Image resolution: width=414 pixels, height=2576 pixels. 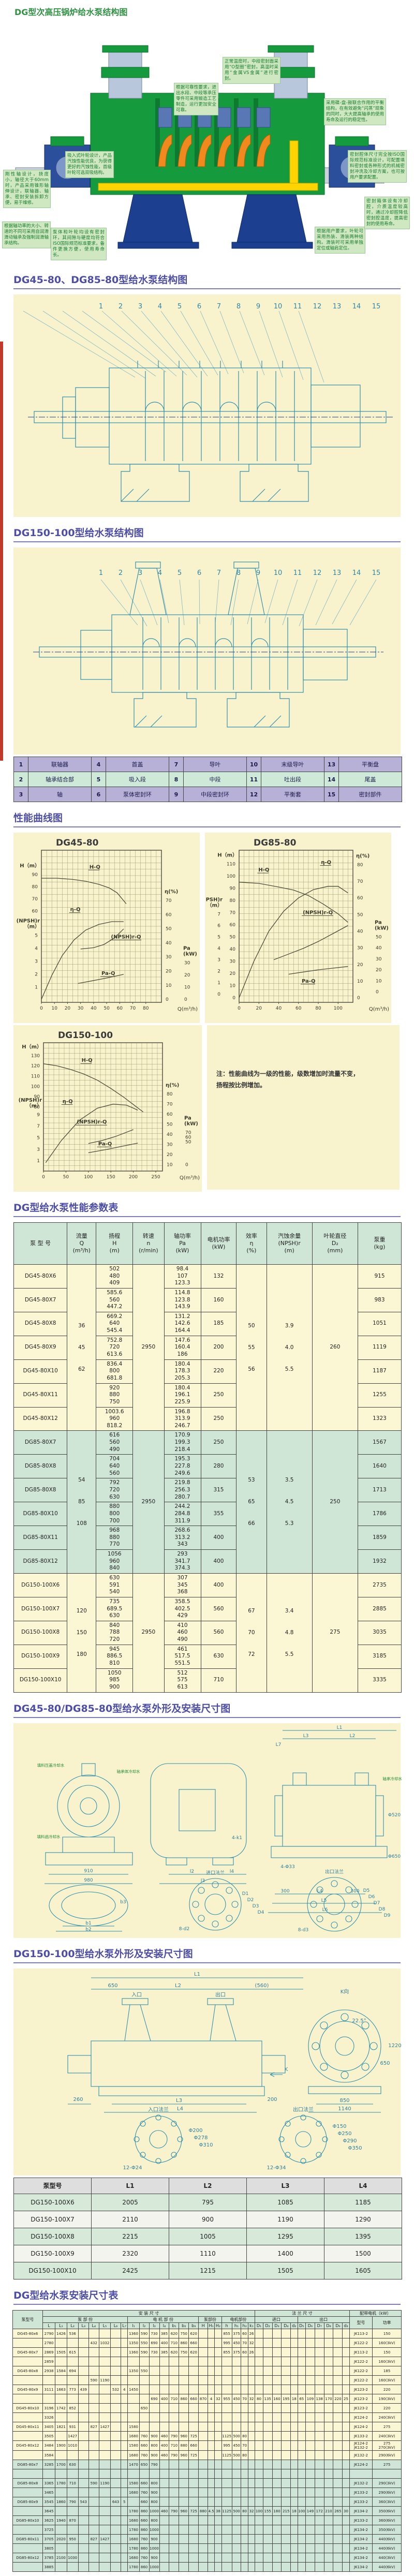 I want to click on table-cell: 38, so click(x=218, y=2511).